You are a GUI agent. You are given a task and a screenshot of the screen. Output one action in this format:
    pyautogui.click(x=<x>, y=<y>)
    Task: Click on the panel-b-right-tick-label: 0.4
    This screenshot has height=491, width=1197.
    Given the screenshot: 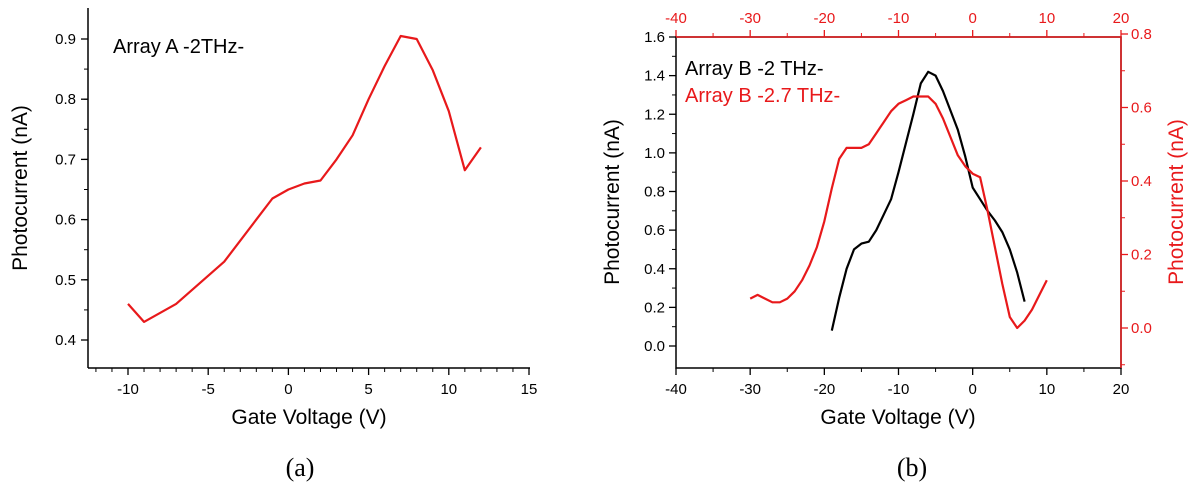 What is the action you would take?
    pyautogui.click(x=1141, y=181)
    